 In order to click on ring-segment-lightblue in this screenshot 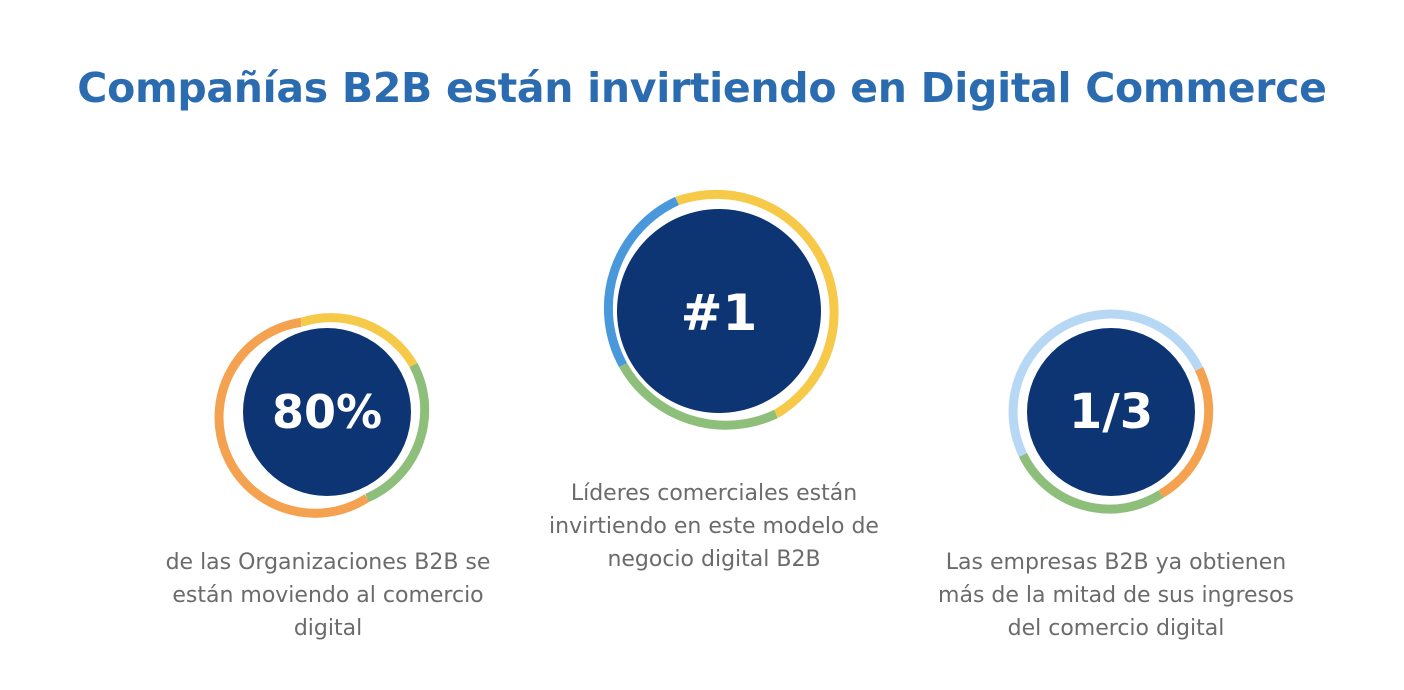, I will do `click(1106, 383)`.